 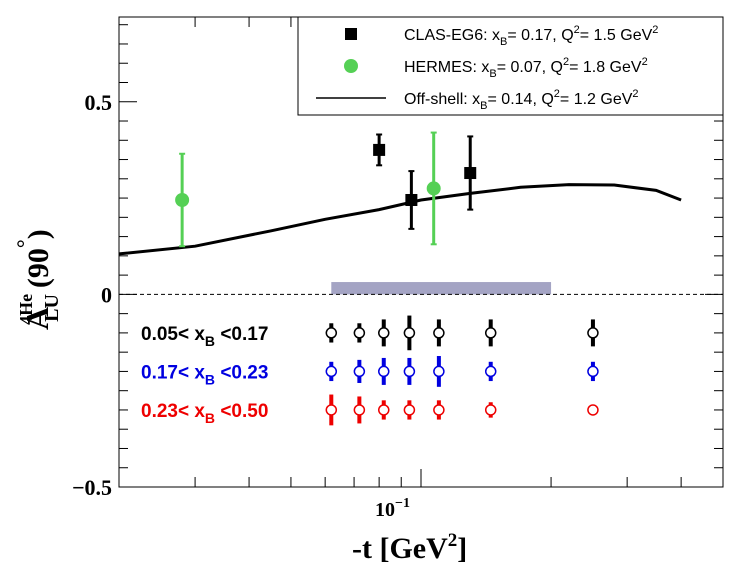 I want to click on curve-layer, so click(x=400, y=219).